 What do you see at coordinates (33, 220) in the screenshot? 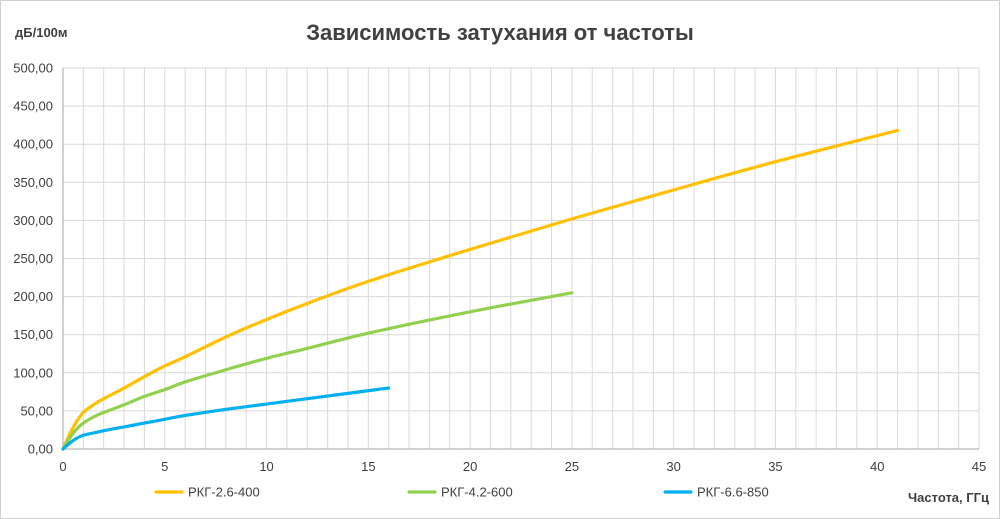
I see `y-tick-label: 300,00` at bounding box center [33, 220].